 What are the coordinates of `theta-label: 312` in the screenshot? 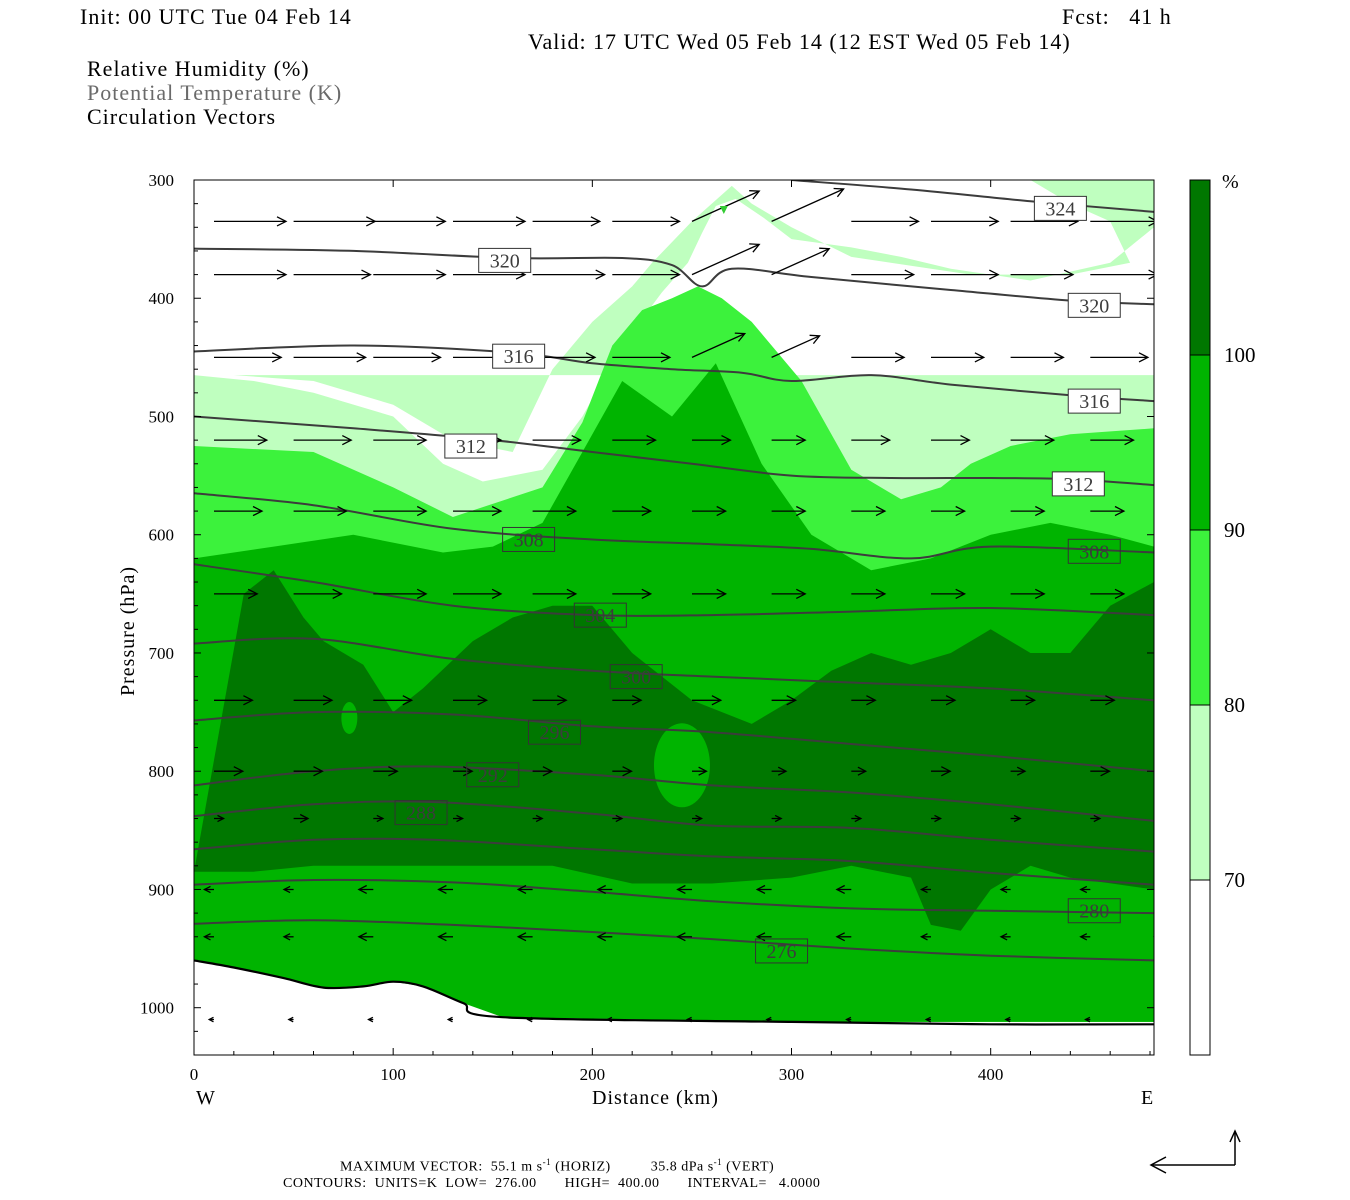 It's located at (471, 446).